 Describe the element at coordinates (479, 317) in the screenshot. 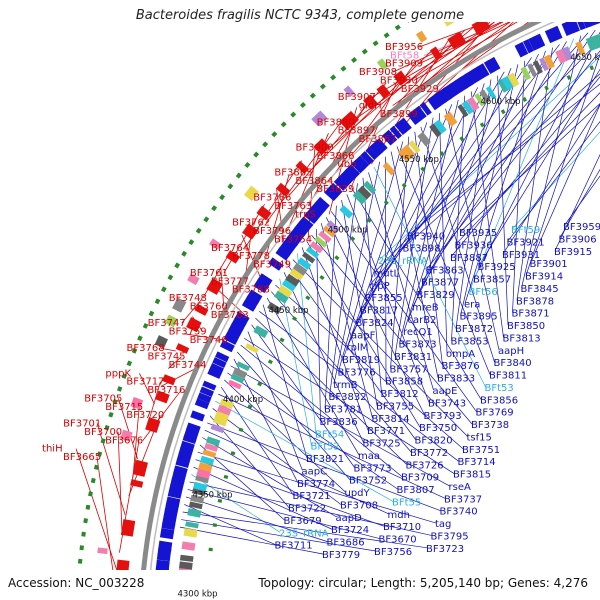

I see `gene-label: BF3895` at that location.